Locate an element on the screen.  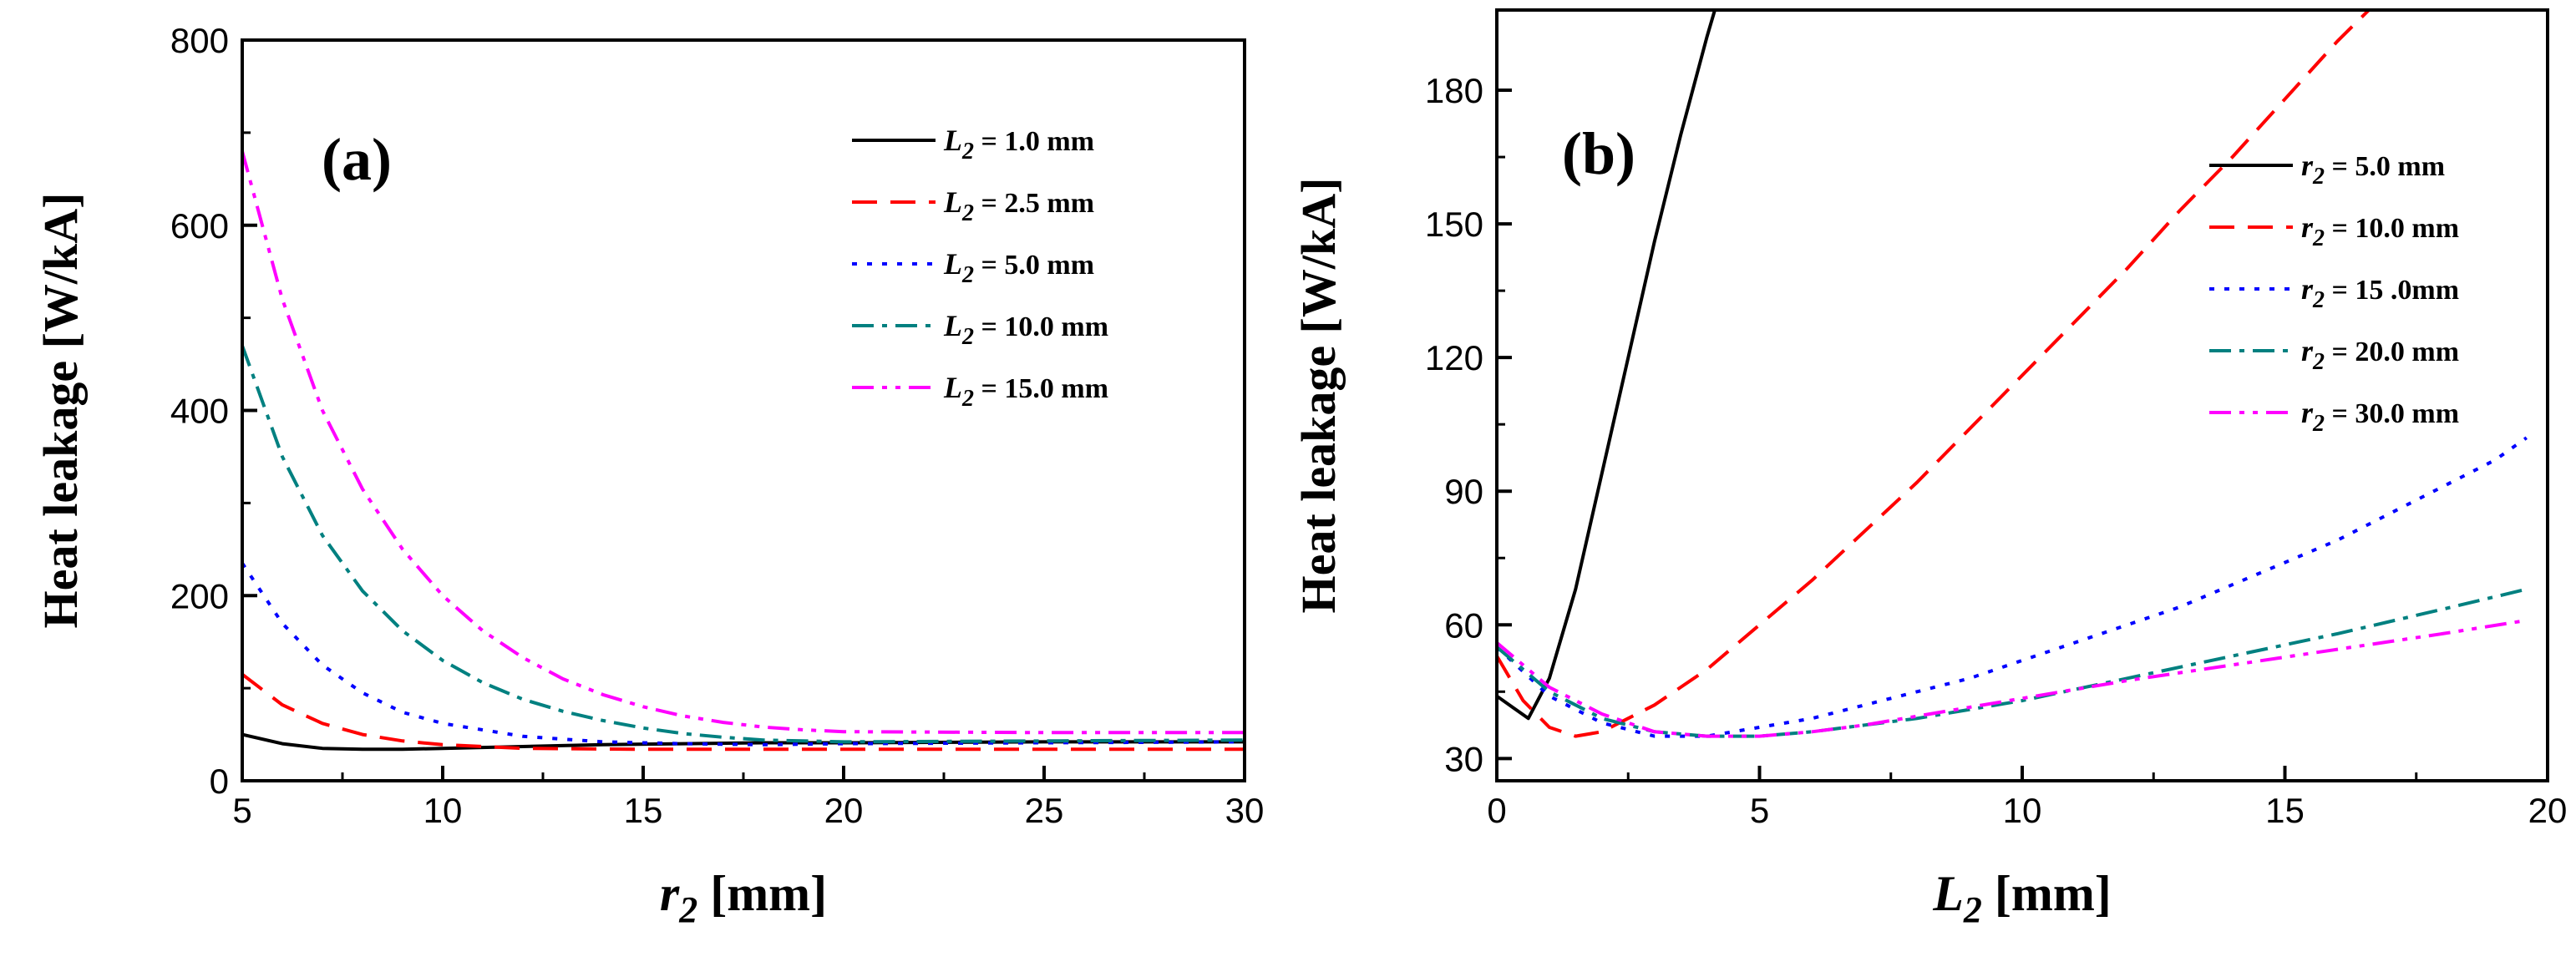
y-tick-label-b: 180 is located at coordinates (1454, 90).